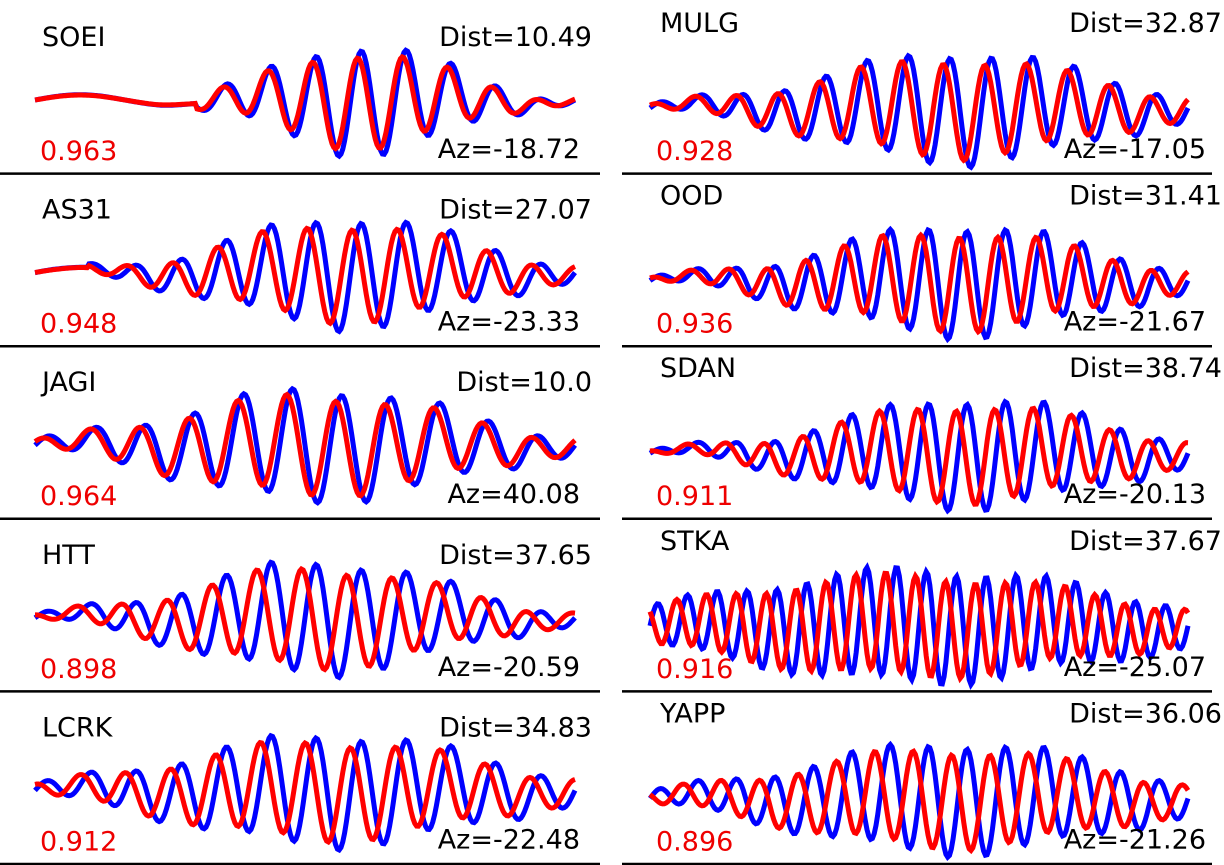 The height and width of the screenshot is (865, 1224). What do you see at coordinates (78, 669) in the screenshot?
I see `correlation: 0.898` at bounding box center [78, 669].